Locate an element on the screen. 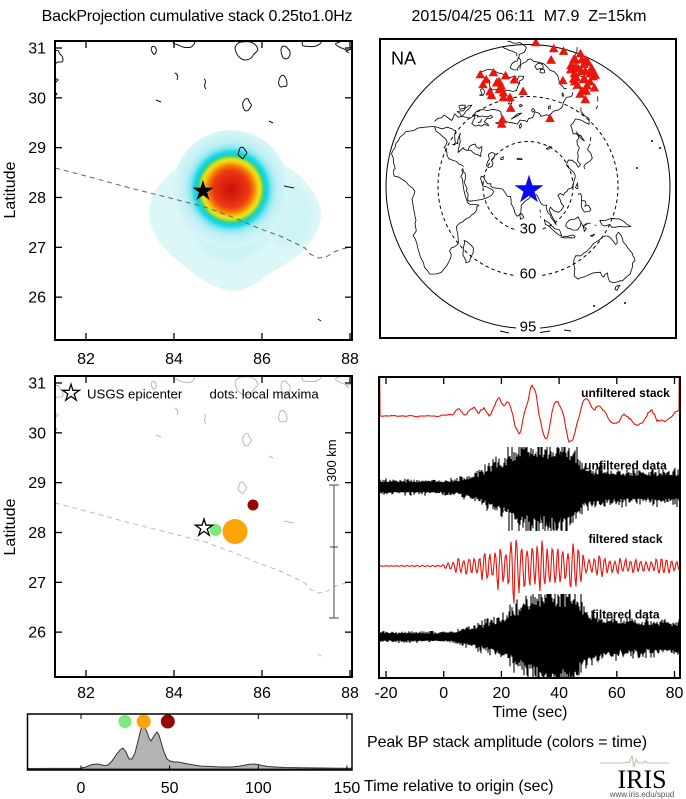 The height and width of the screenshot is (799, 686). svg-text: filtered stack is located at coordinates (625, 539).